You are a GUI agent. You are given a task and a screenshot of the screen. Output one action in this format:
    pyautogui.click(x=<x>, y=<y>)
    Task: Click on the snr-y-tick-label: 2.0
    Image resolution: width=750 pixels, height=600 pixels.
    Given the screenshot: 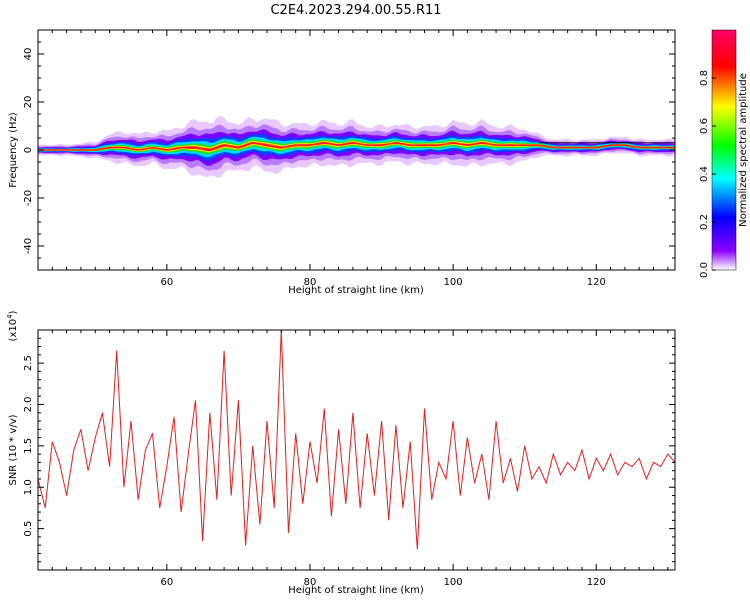 What is the action you would take?
    pyautogui.click(x=28, y=405)
    